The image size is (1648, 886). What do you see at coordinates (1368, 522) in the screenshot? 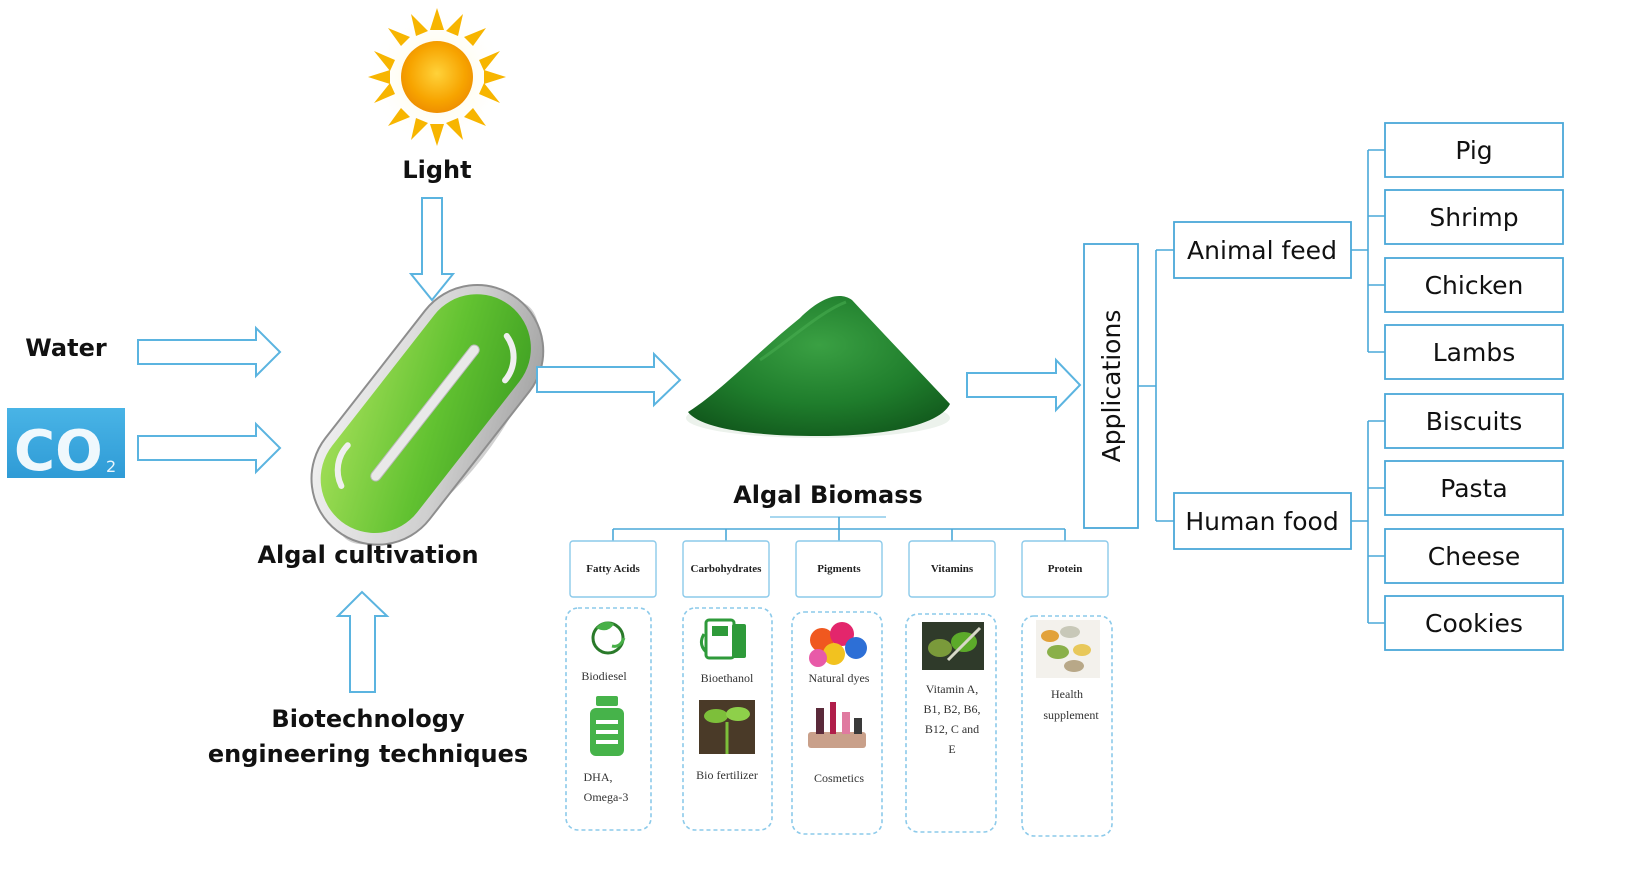
I see `human-food-tree-lines` at bounding box center [1368, 522].